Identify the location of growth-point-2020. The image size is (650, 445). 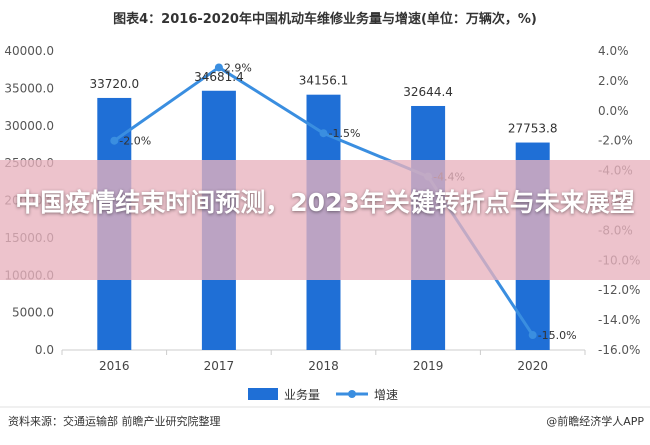
(532, 335).